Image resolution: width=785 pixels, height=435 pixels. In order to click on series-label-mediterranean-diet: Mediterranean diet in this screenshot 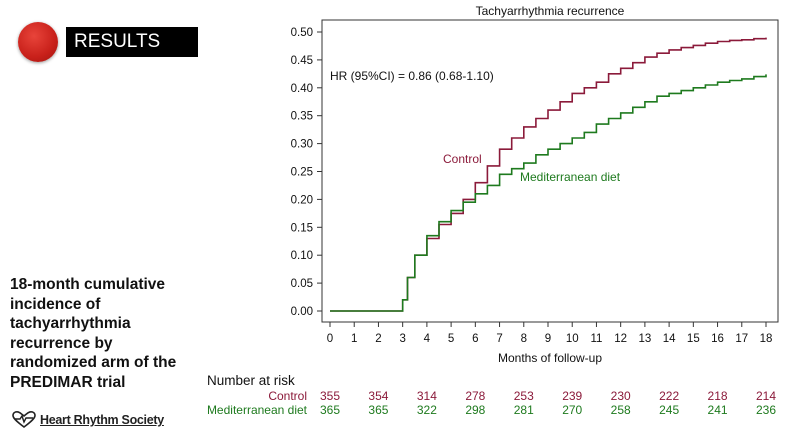, I will do `click(570, 177)`.